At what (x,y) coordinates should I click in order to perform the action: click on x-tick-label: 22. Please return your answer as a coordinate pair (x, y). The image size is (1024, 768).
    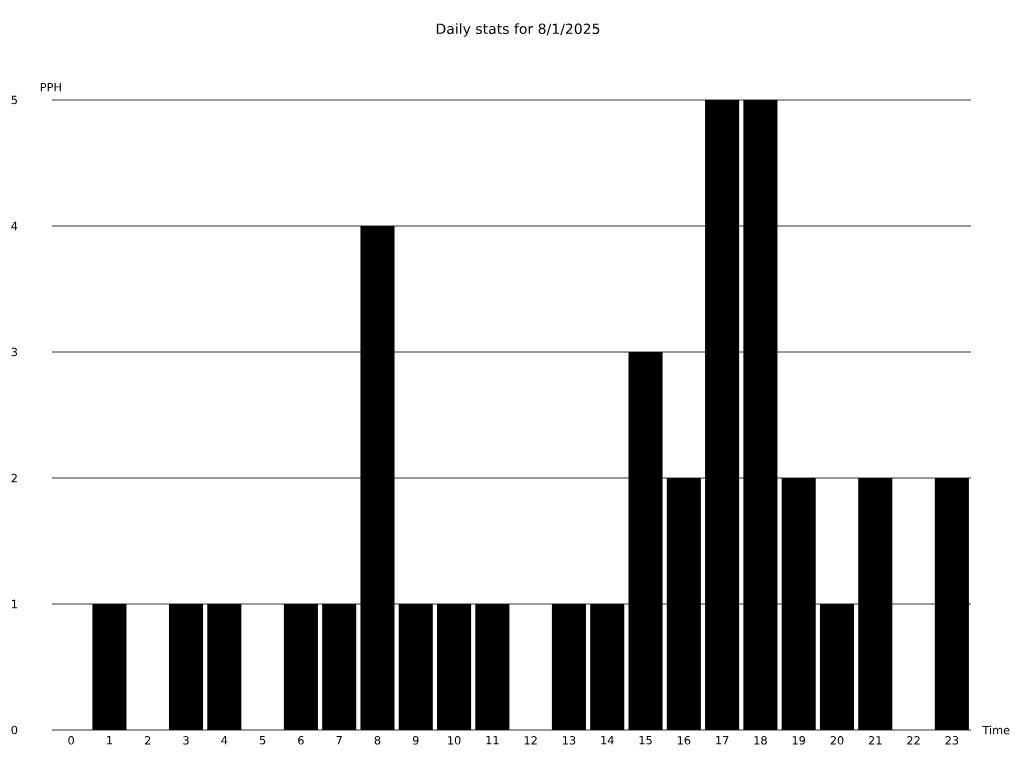
    Looking at the image, I should click on (913, 740).